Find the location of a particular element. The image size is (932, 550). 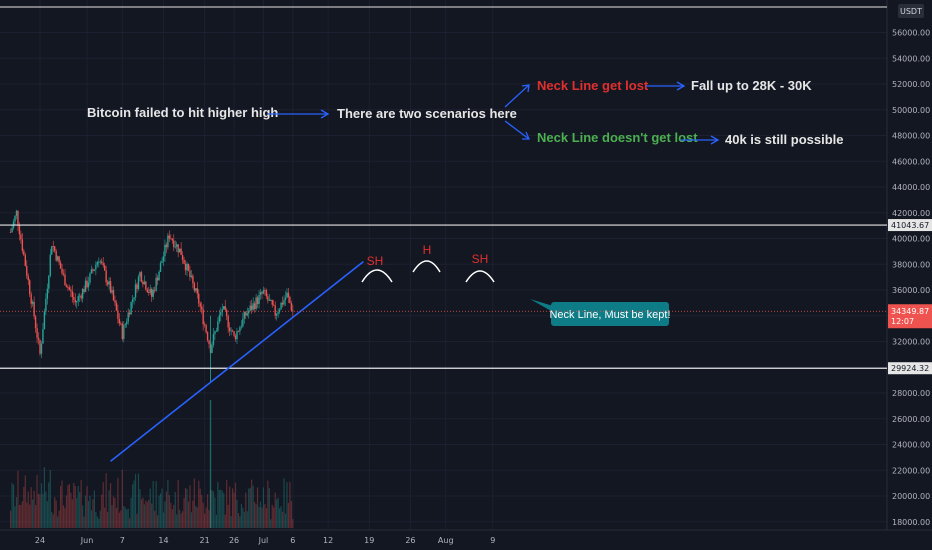

countdown-label: 12:07 is located at coordinates (902, 321).